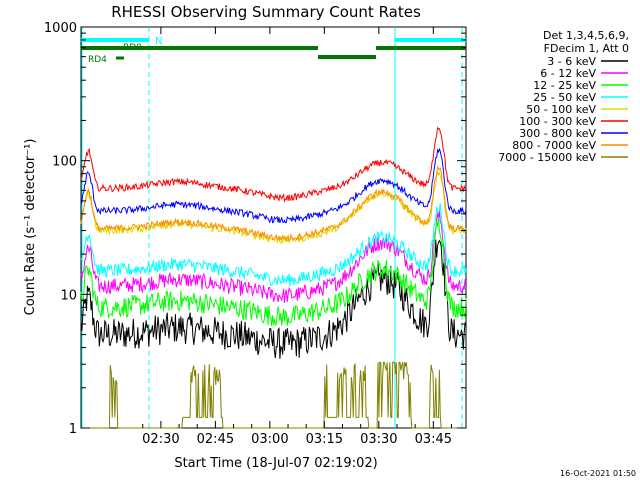  What do you see at coordinates (266, 12) in the screenshot?
I see `chart-title: RHESSI Observing Summary Count Rates` at bounding box center [266, 12].